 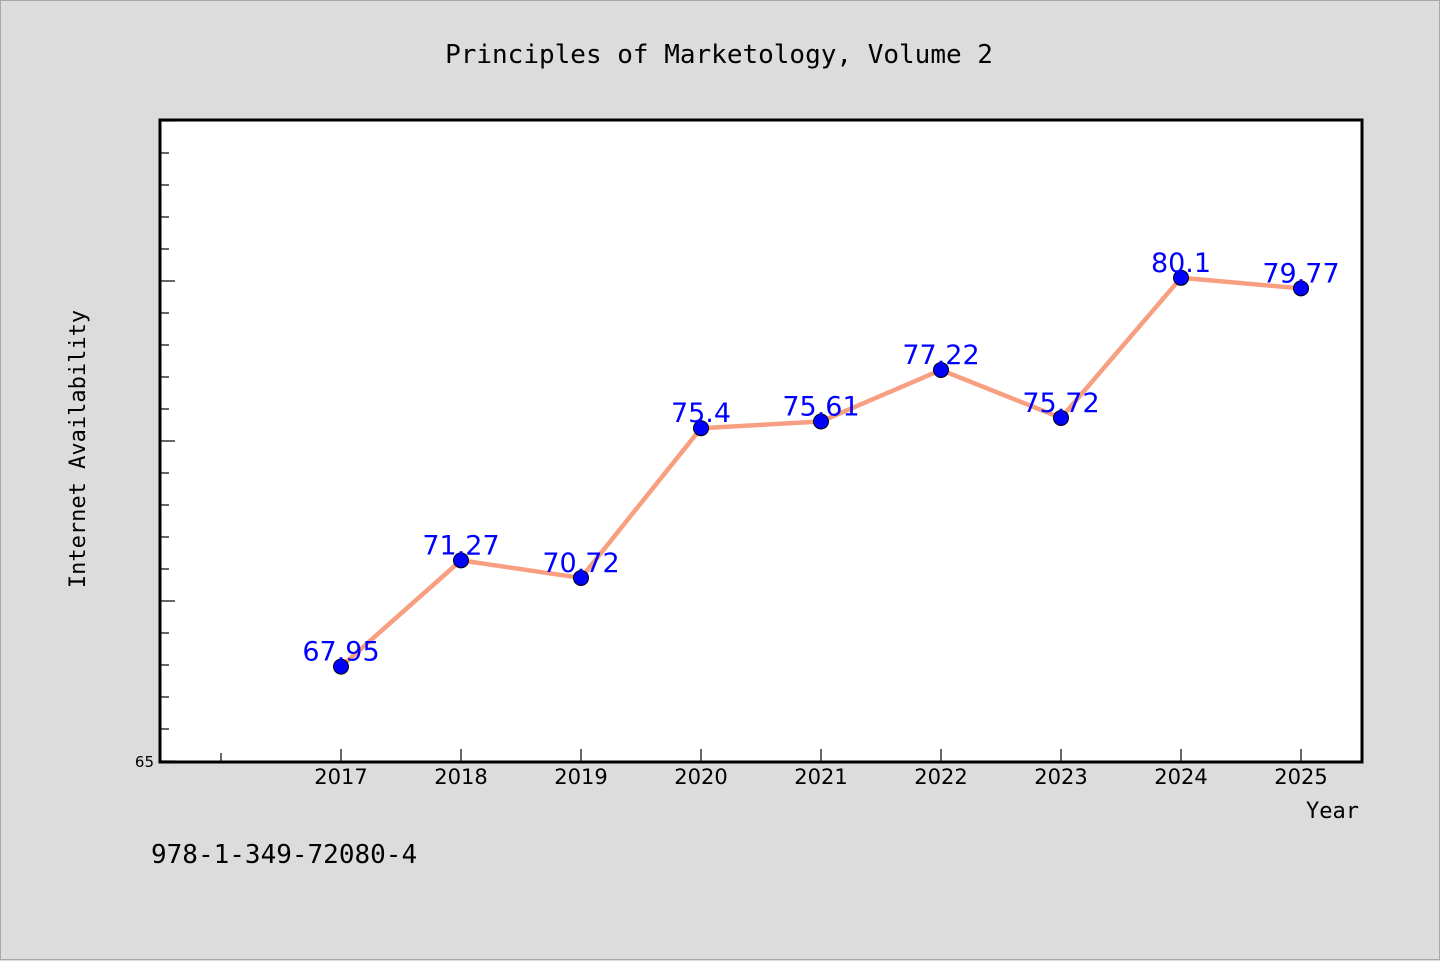 I want to click on y-axis-ticks, so click(x=168, y=441).